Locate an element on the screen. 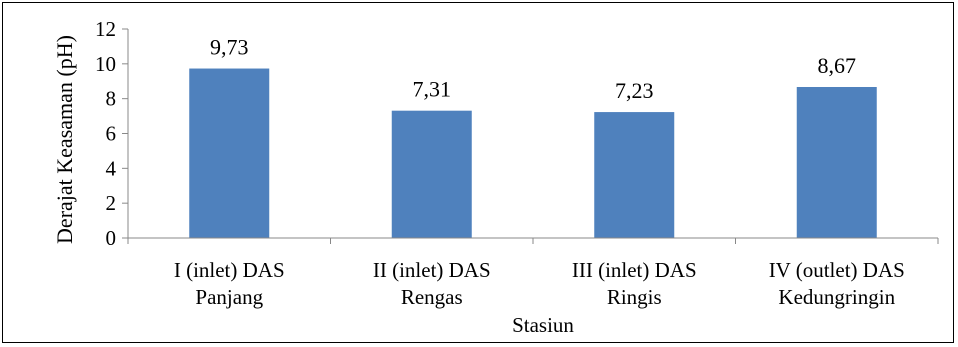 This screenshot has height=347, width=958. y-tick-label: 0 is located at coordinates (111, 238).